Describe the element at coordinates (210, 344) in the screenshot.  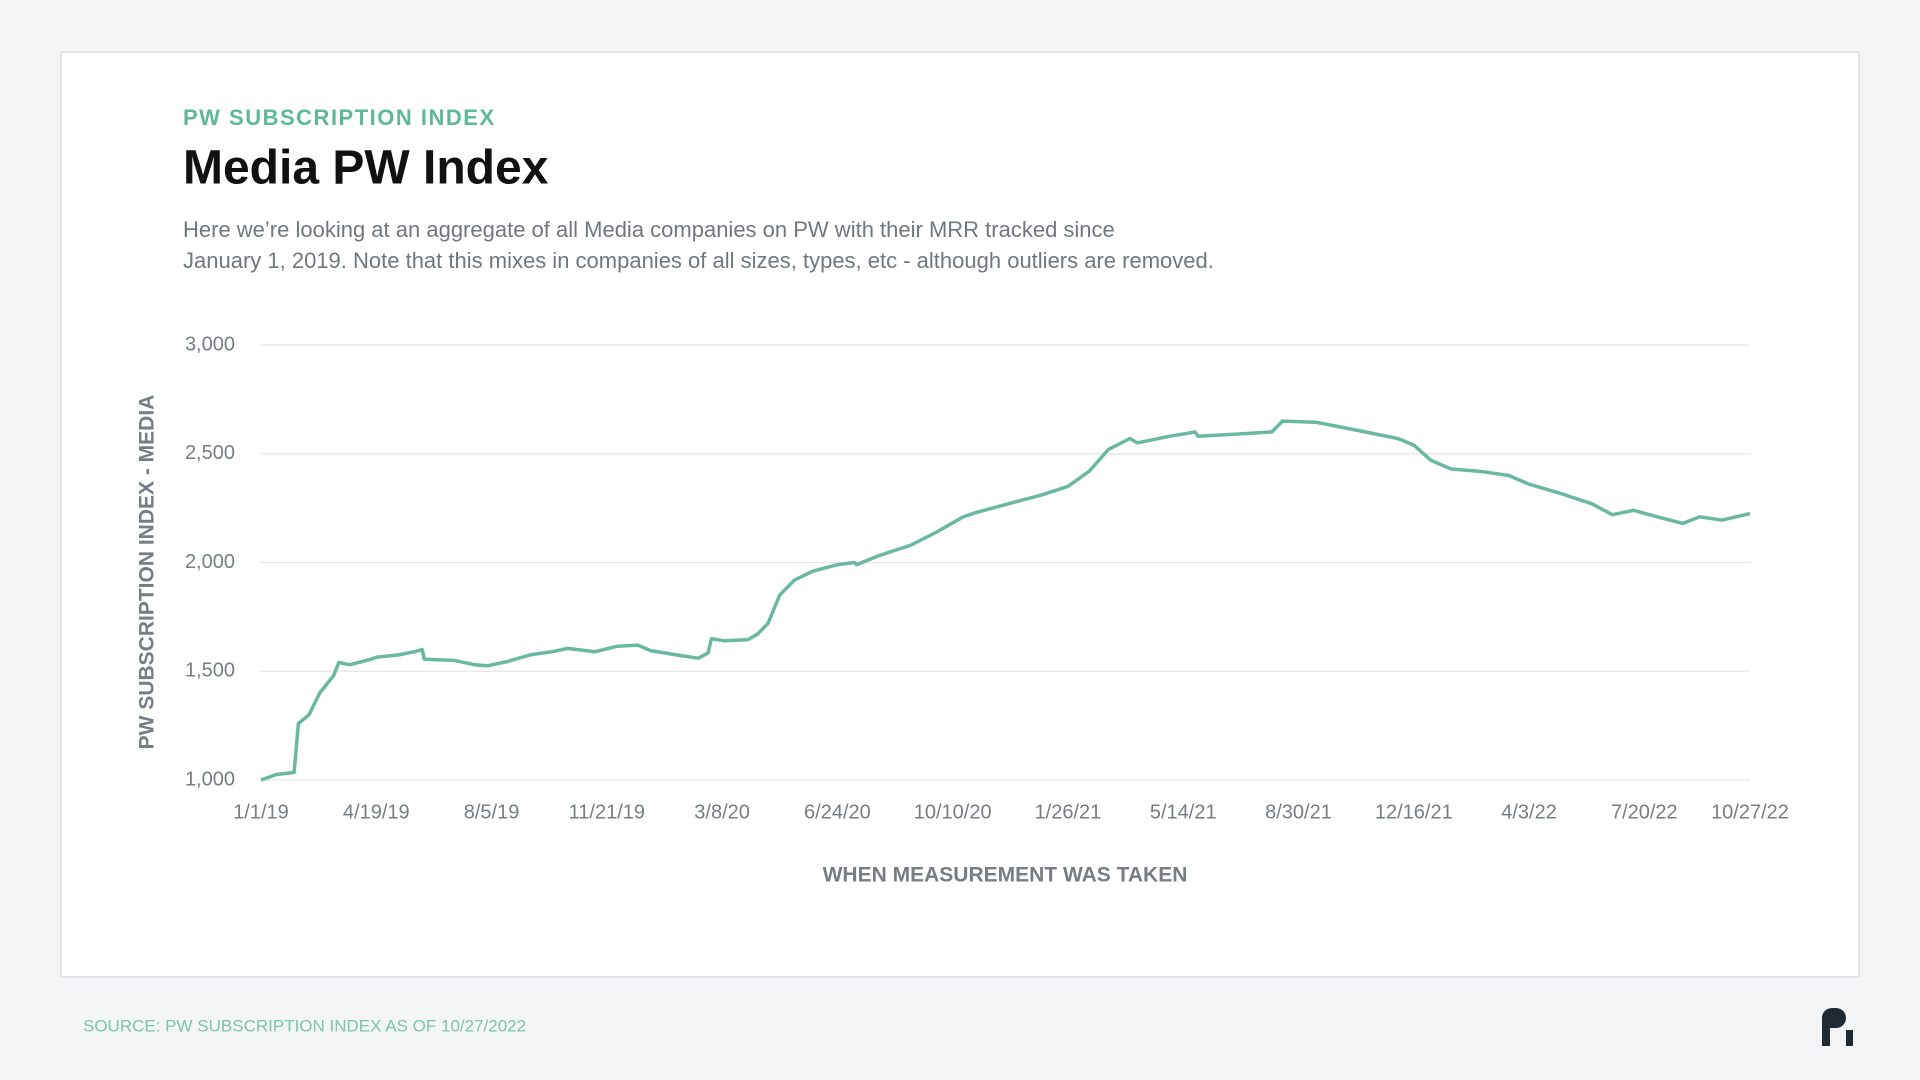
I see `y-tick-label: 3,000` at that location.